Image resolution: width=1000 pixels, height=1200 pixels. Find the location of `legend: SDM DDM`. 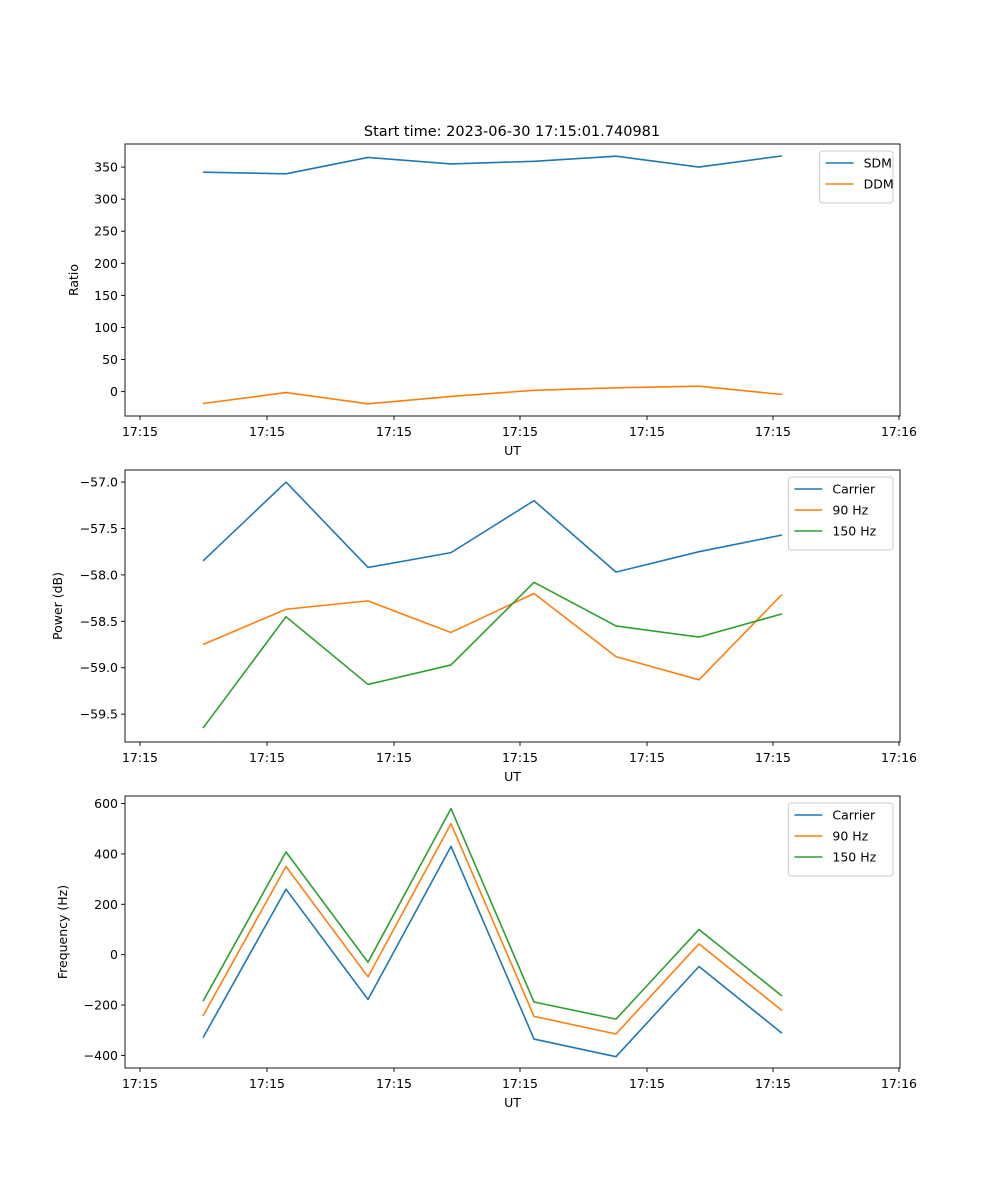

legend: SDM DDM is located at coordinates (856, 177).